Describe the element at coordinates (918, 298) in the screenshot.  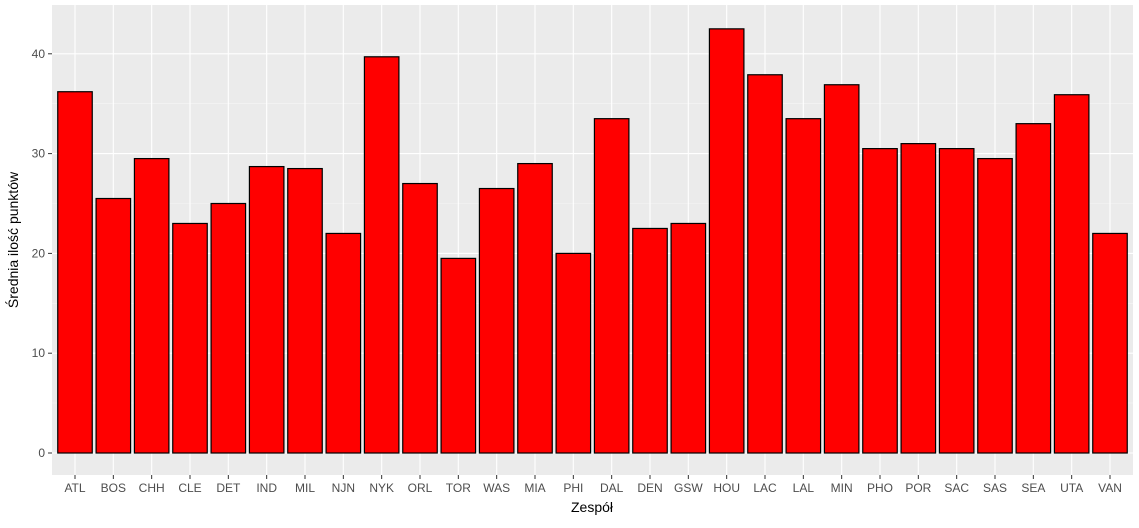
I see `bar-por` at that location.